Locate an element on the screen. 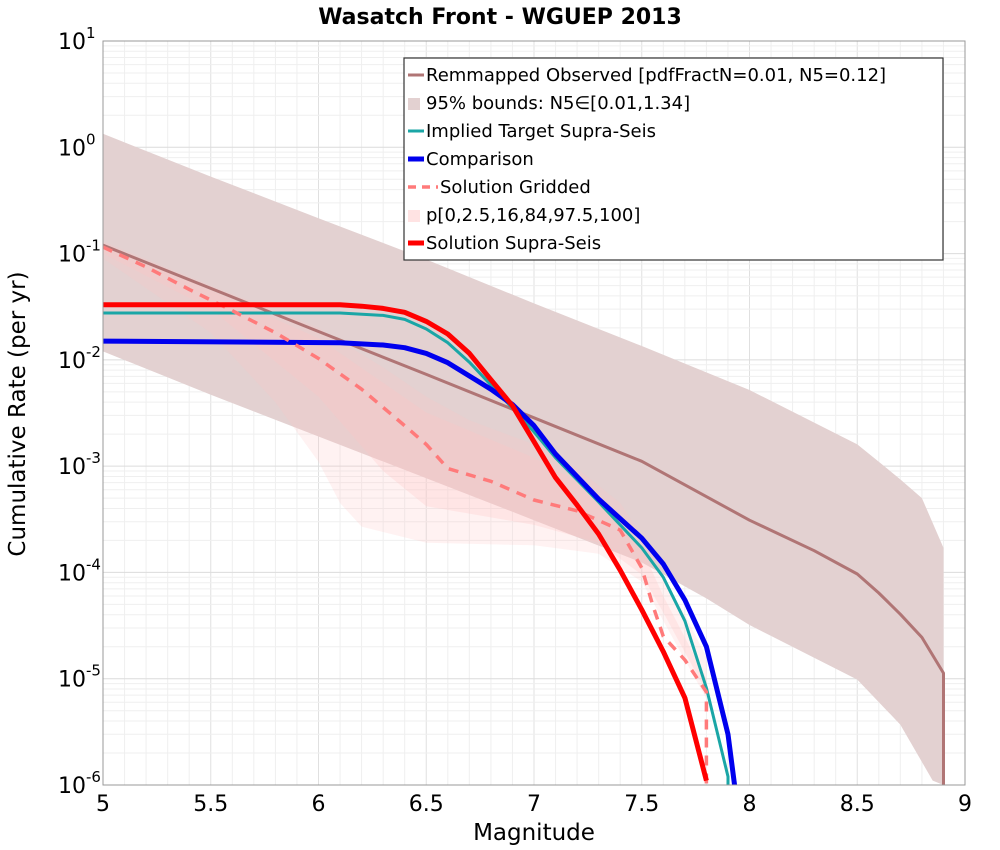 This screenshot has width=1000, height=850. y-tick-label: 10¹ is located at coordinates (77, 39).